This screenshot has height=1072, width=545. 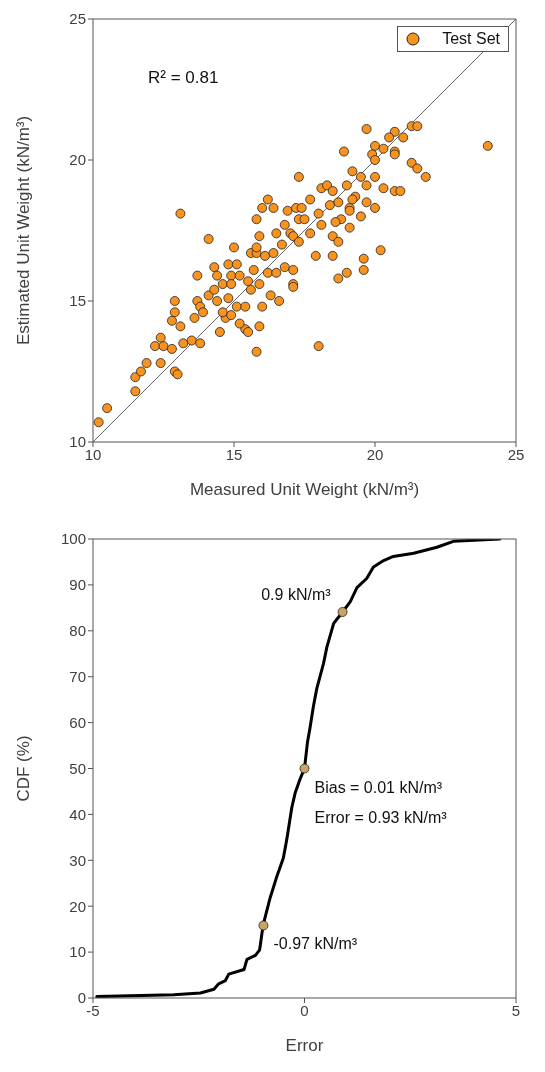 What do you see at coordinates (81, 998) in the screenshot?
I see `y-tick-label: 0` at bounding box center [81, 998].